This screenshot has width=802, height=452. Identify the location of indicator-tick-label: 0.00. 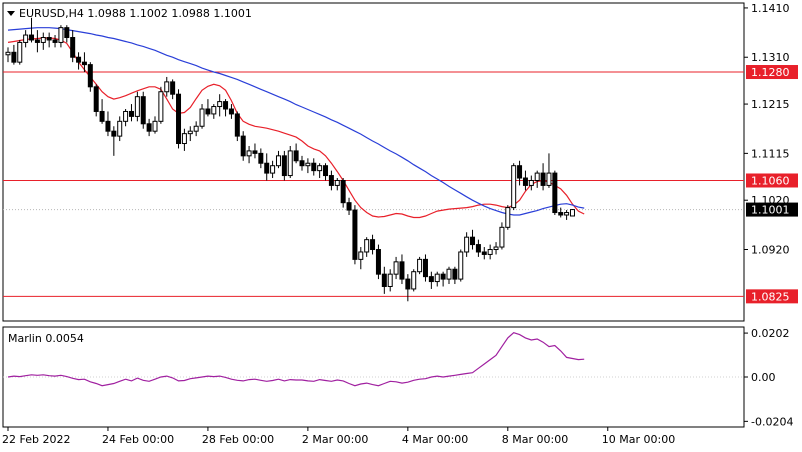
(763, 377).